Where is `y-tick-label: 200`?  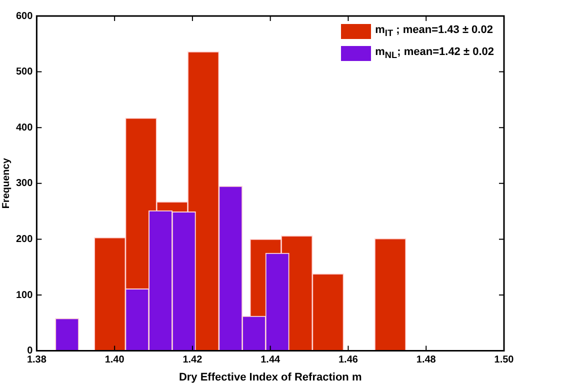 y-tick-label: 200 is located at coordinates (25, 239).